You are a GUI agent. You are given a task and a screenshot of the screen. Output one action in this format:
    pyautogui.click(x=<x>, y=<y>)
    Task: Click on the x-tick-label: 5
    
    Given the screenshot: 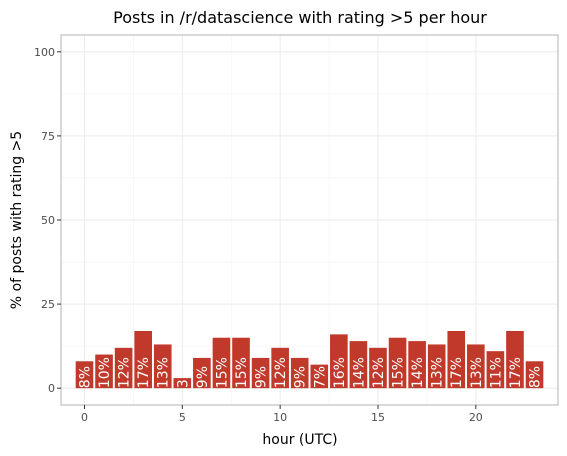 What is the action you would take?
    pyautogui.click(x=182, y=417)
    